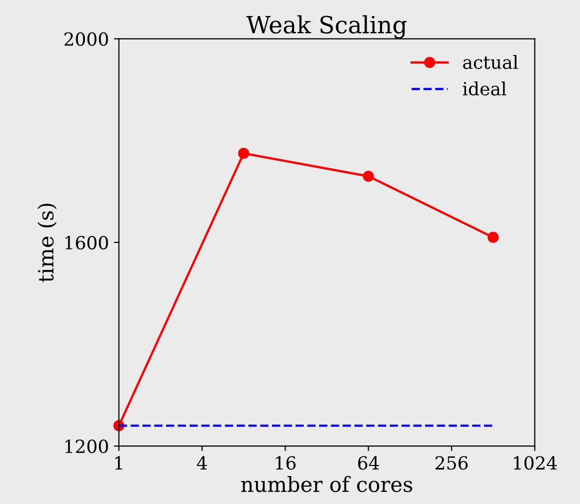 The width and height of the screenshot is (580, 504). What do you see at coordinates (286, 463) in the screenshot?
I see `x-tick-label: 16` at bounding box center [286, 463].